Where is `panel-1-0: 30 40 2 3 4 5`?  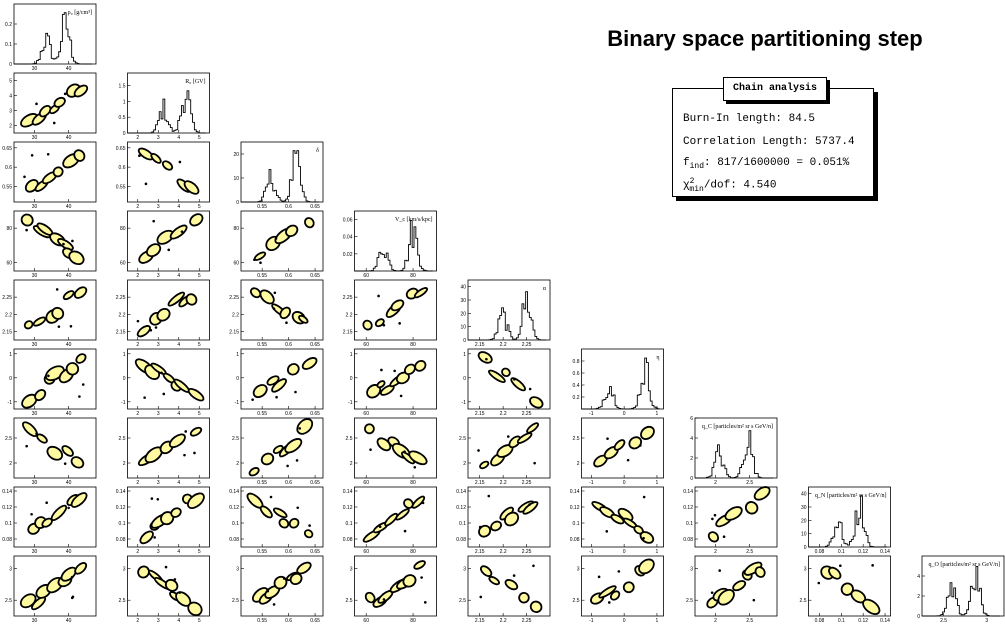 panel-1-0: 30 40 2 3 4 5 is located at coordinates (53, 106).